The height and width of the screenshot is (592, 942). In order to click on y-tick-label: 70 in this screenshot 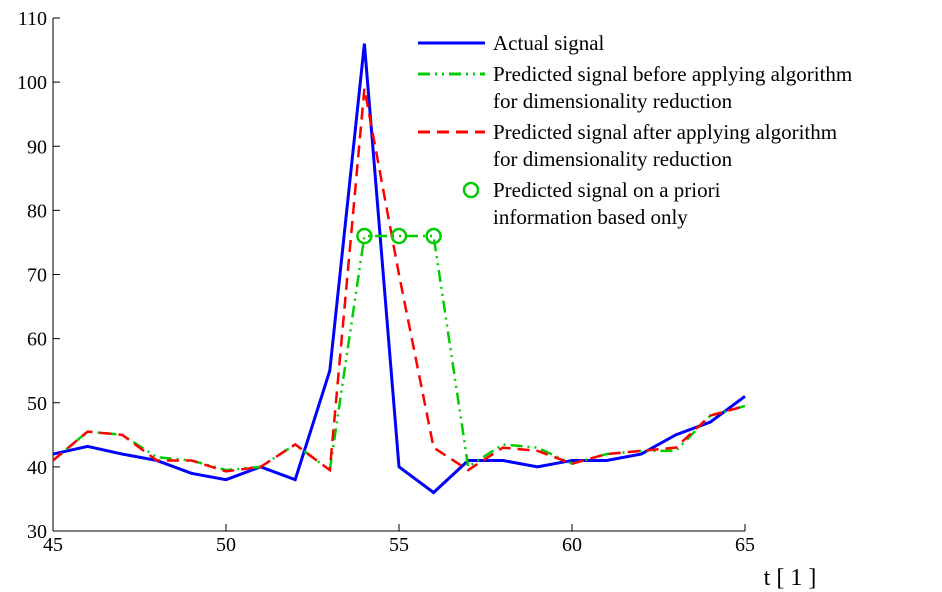, I will do `click(37, 276)`.